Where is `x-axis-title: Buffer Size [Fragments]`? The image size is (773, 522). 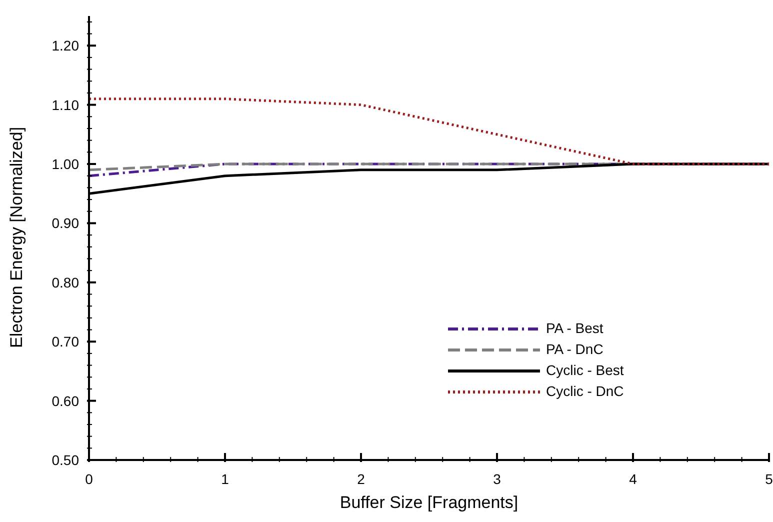 x-axis-title: Buffer Size [Fragments] is located at coordinates (429, 502).